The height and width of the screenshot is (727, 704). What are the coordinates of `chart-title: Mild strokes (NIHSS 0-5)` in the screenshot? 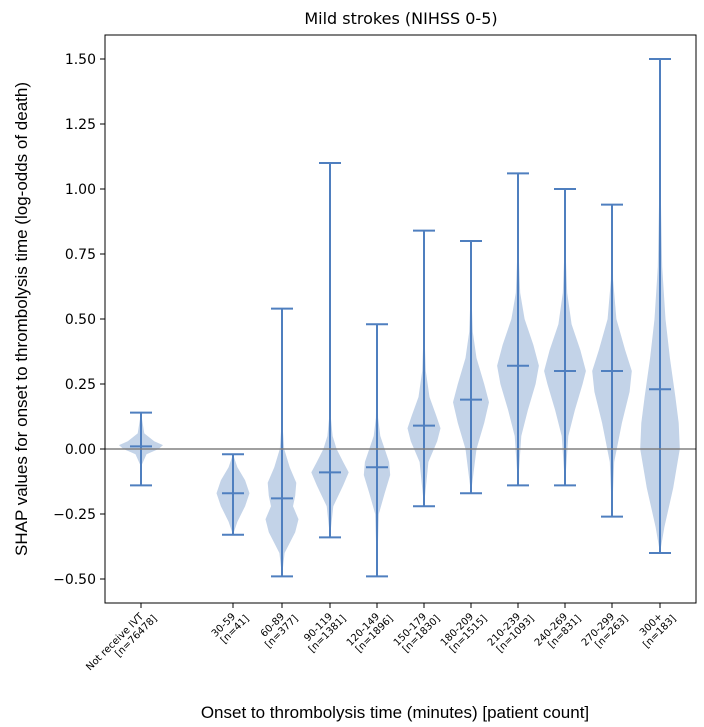 It's located at (400, 18).